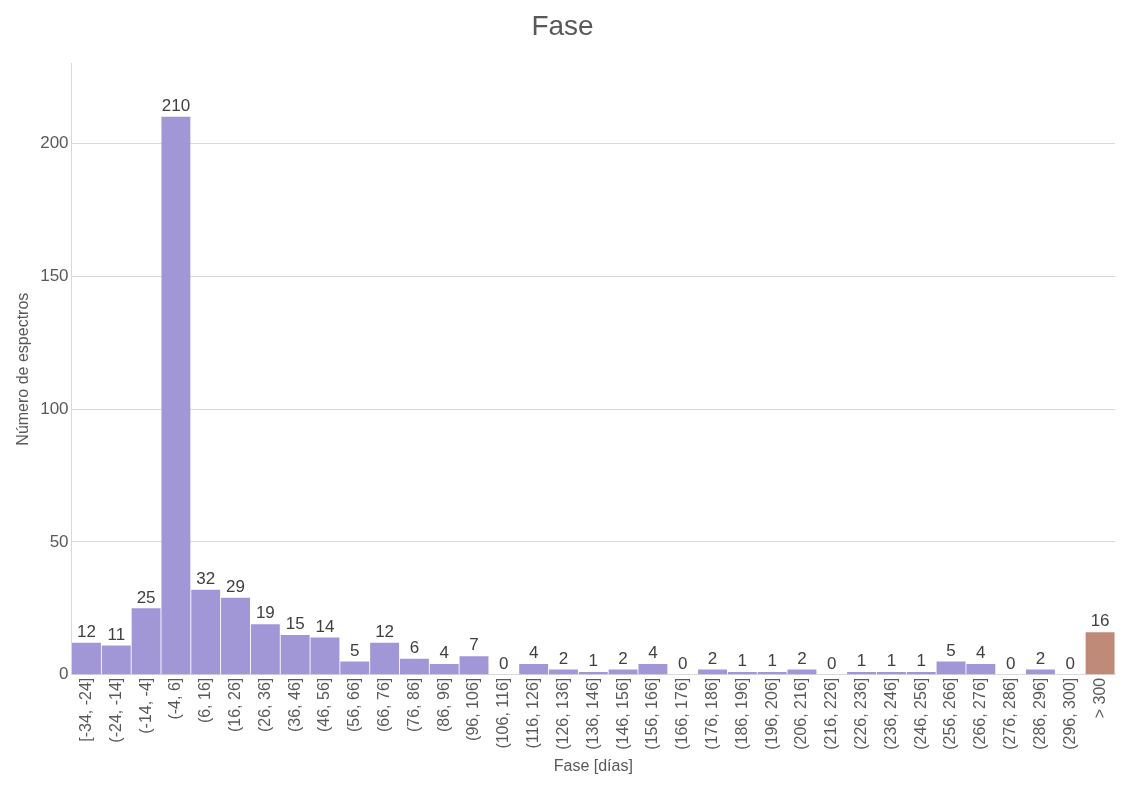 The image size is (1135, 790). What do you see at coordinates (413, 705) in the screenshot?
I see `x-tick-label: (76, 86]` at bounding box center [413, 705].